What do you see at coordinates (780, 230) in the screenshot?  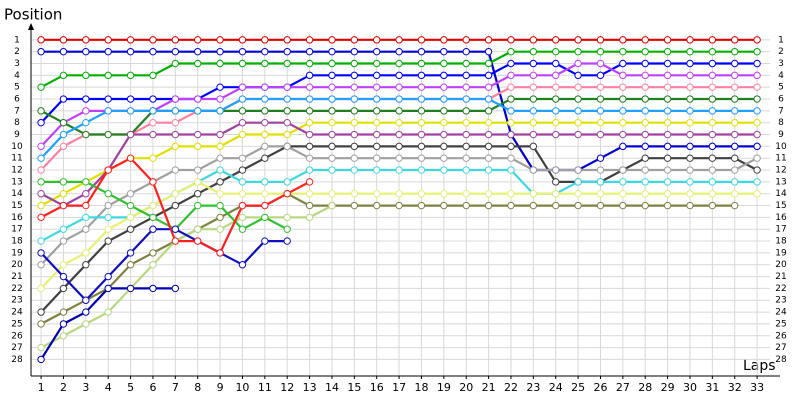 I see `y-tick-label-right: 17` at bounding box center [780, 230].